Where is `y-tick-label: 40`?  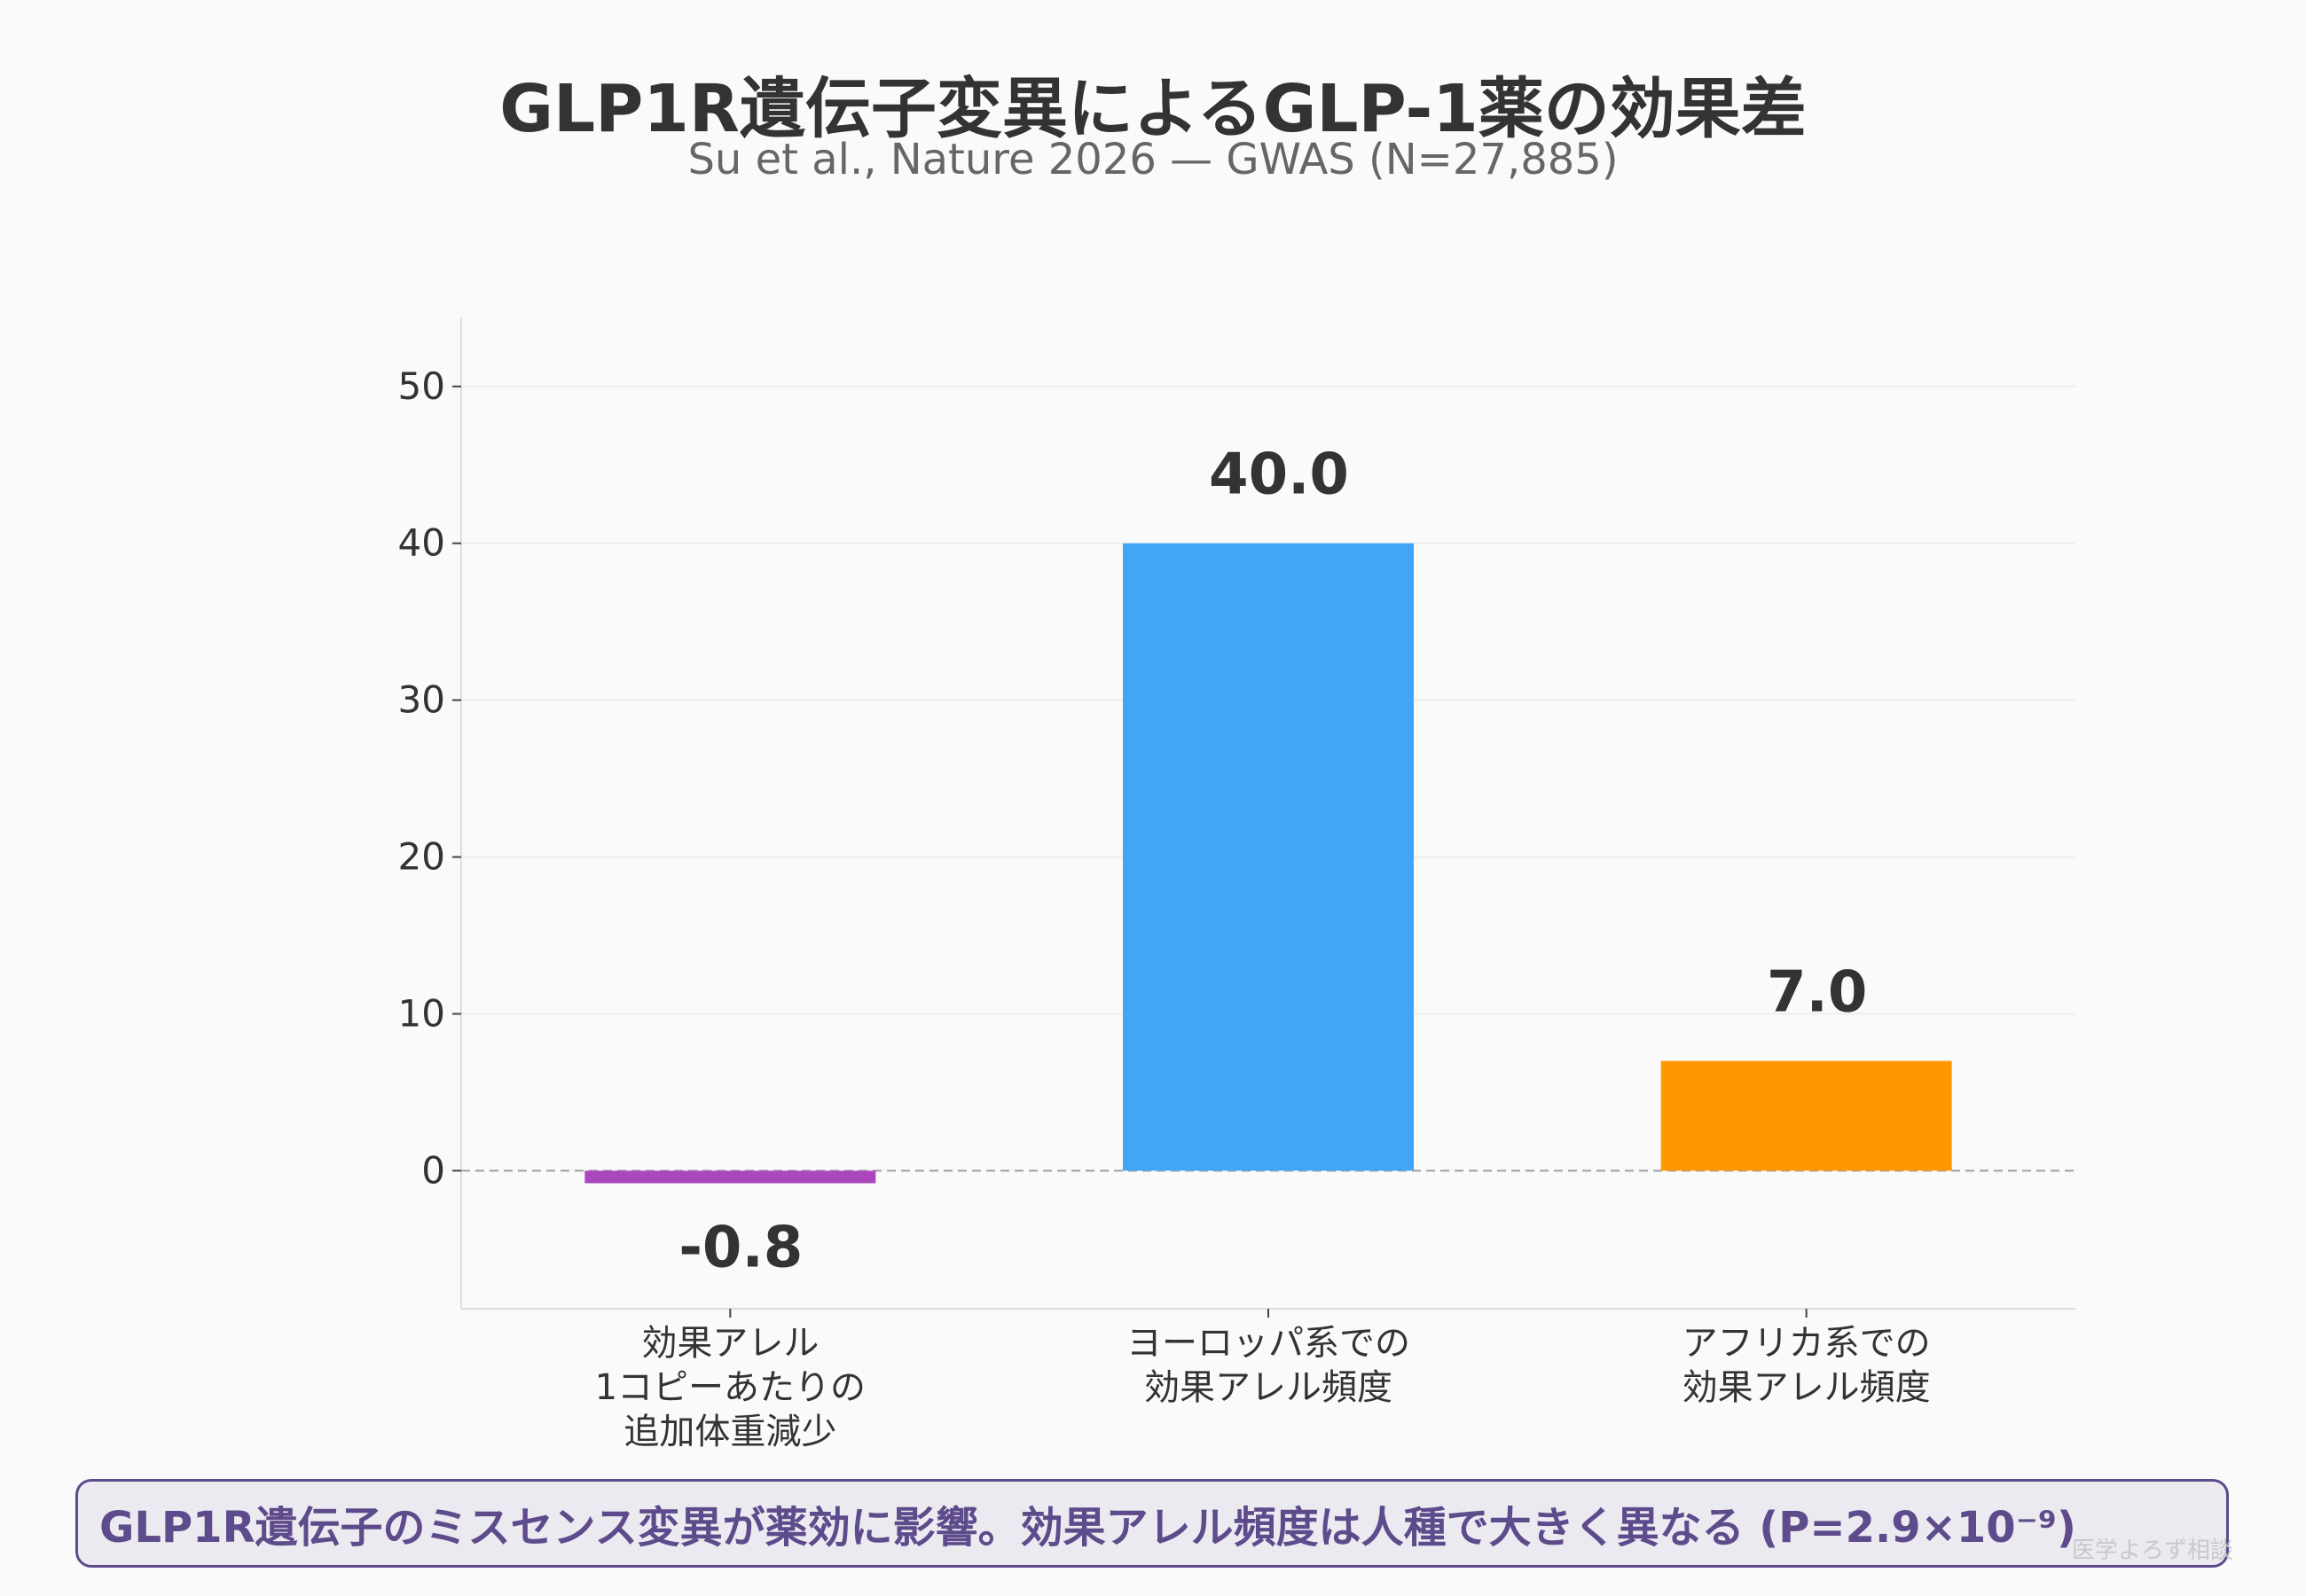 y-tick-label: 40 is located at coordinates (421, 543).